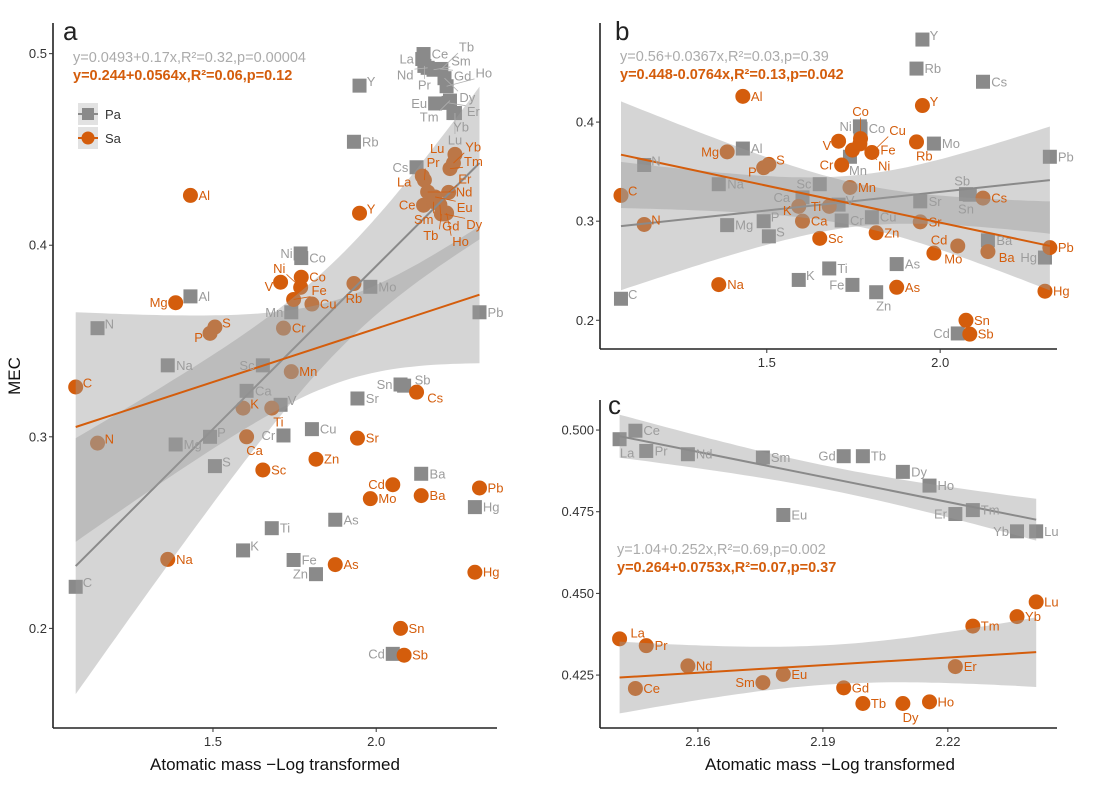 The width and height of the screenshot is (1102, 798). What do you see at coordinates (360, 213) in the screenshot?
I see `point-sa-y` at bounding box center [360, 213].